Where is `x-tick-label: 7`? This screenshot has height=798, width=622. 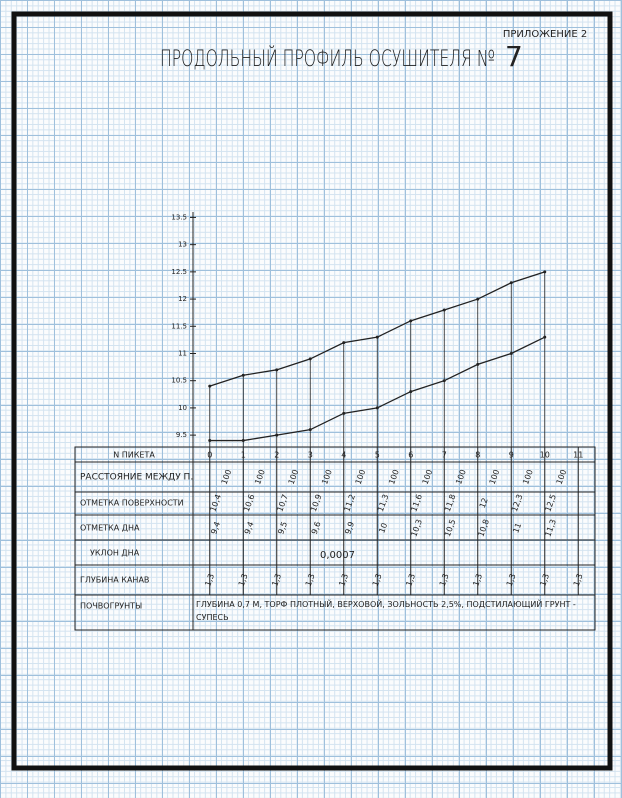 x-tick-label: 7 is located at coordinates (444, 455).